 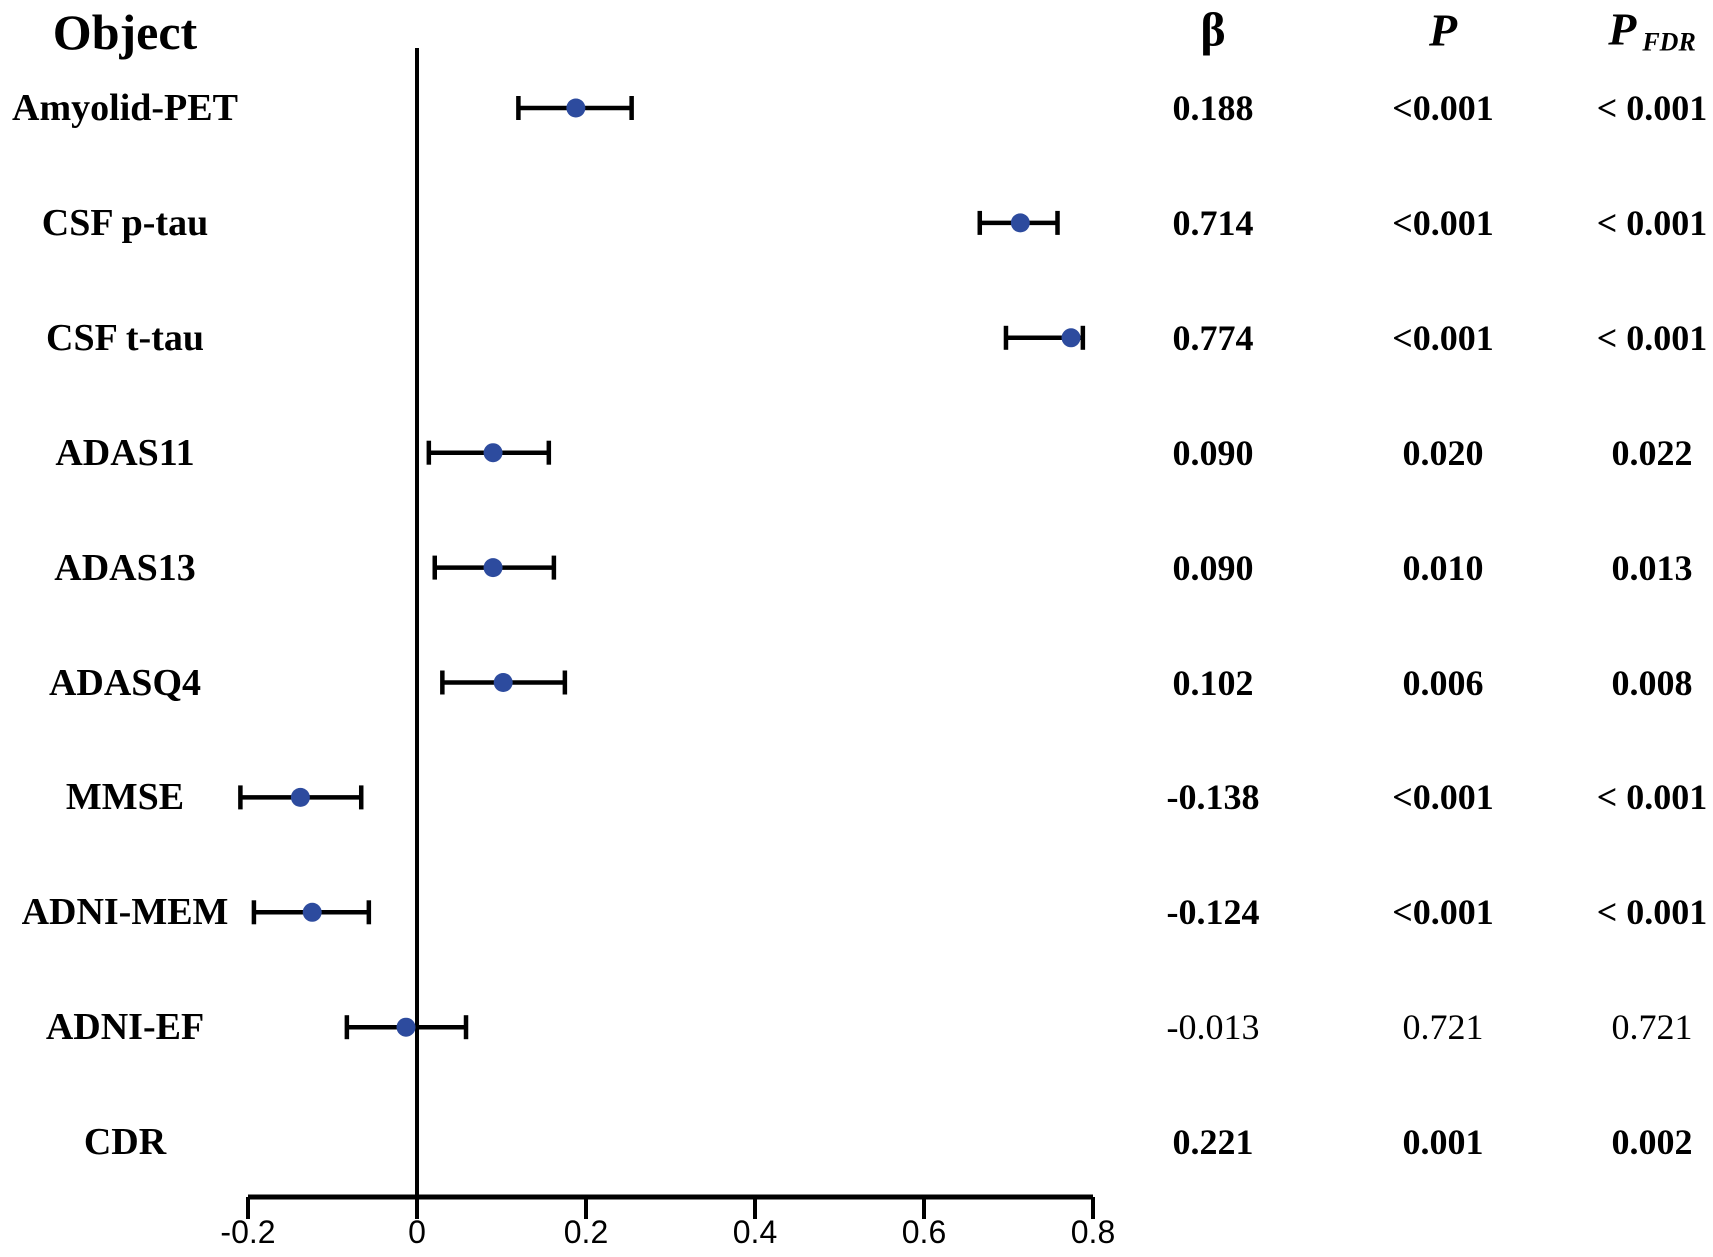 I want to click on pfdr-value: 0.721, so click(x=1652, y=1027).